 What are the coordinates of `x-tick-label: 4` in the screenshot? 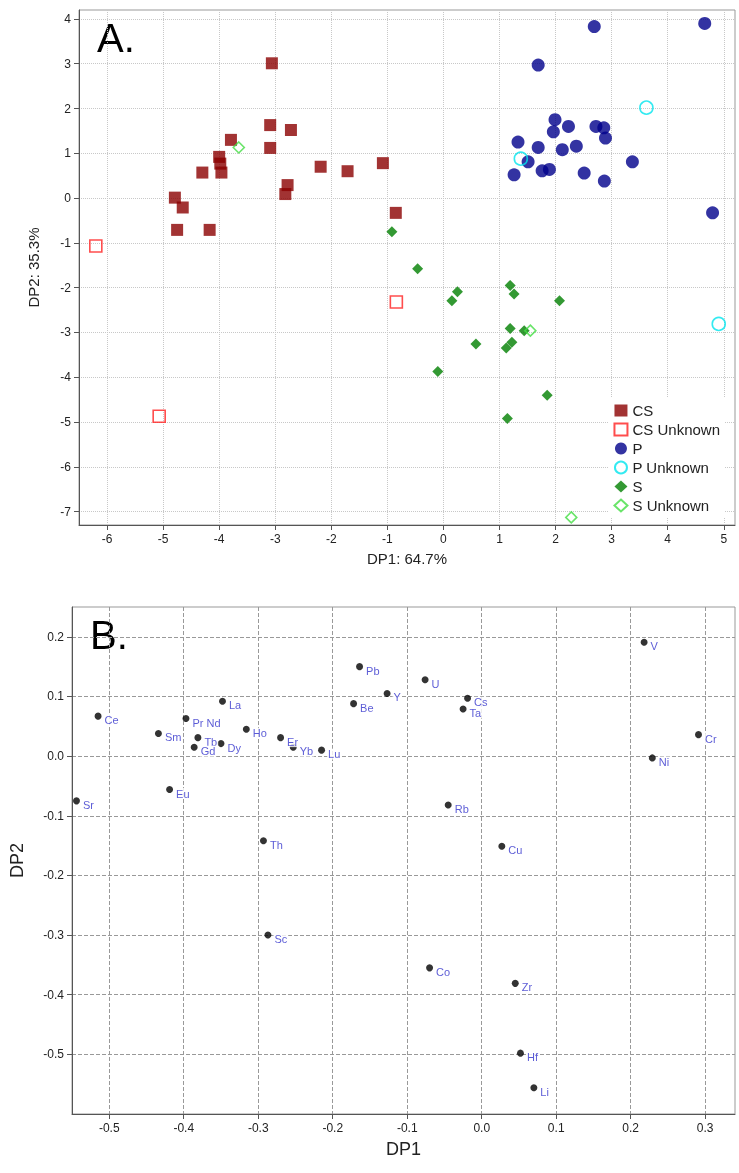 It's located at (668, 539).